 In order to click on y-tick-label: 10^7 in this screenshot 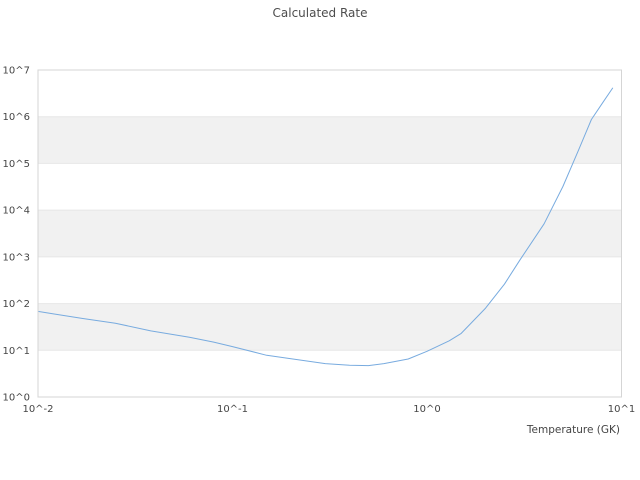, I will do `click(16, 71)`.